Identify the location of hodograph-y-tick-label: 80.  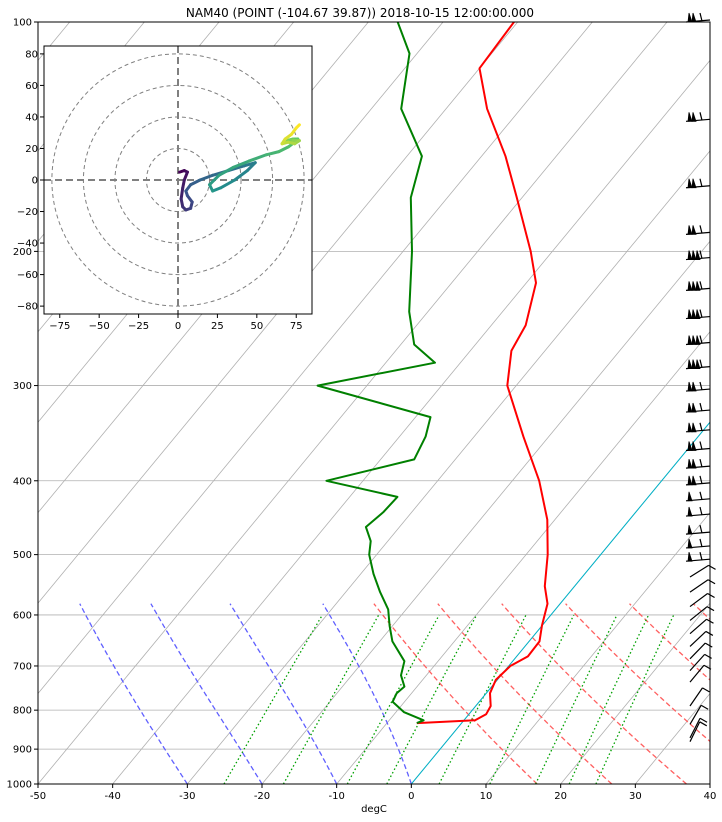
(31, 54).